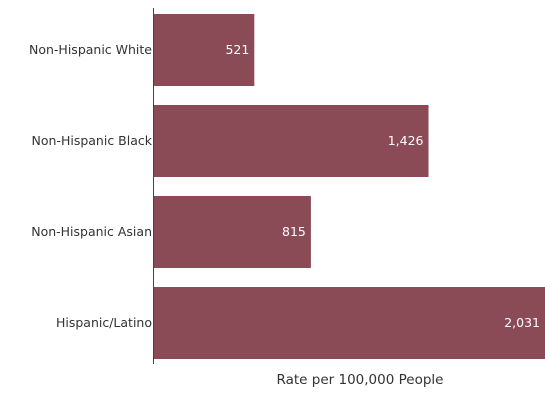 The height and width of the screenshot is (419, 545). What do you see at coordinates (406, 140) in the screenshot?
I see `value-label-non-hispanic-black: 1,426` at bounding box center [406, 140].